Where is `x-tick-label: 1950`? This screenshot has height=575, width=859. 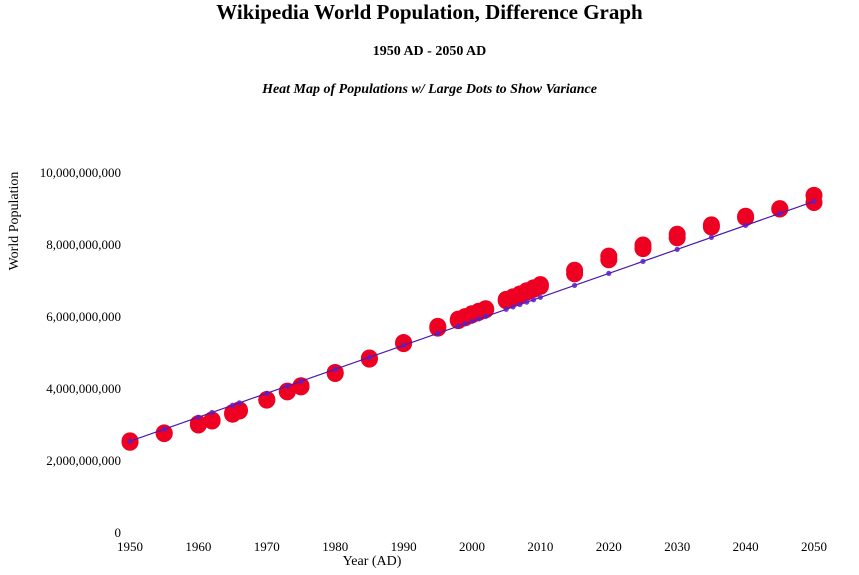 x-tick-label: 1950 is located at coordinates (130, 546).